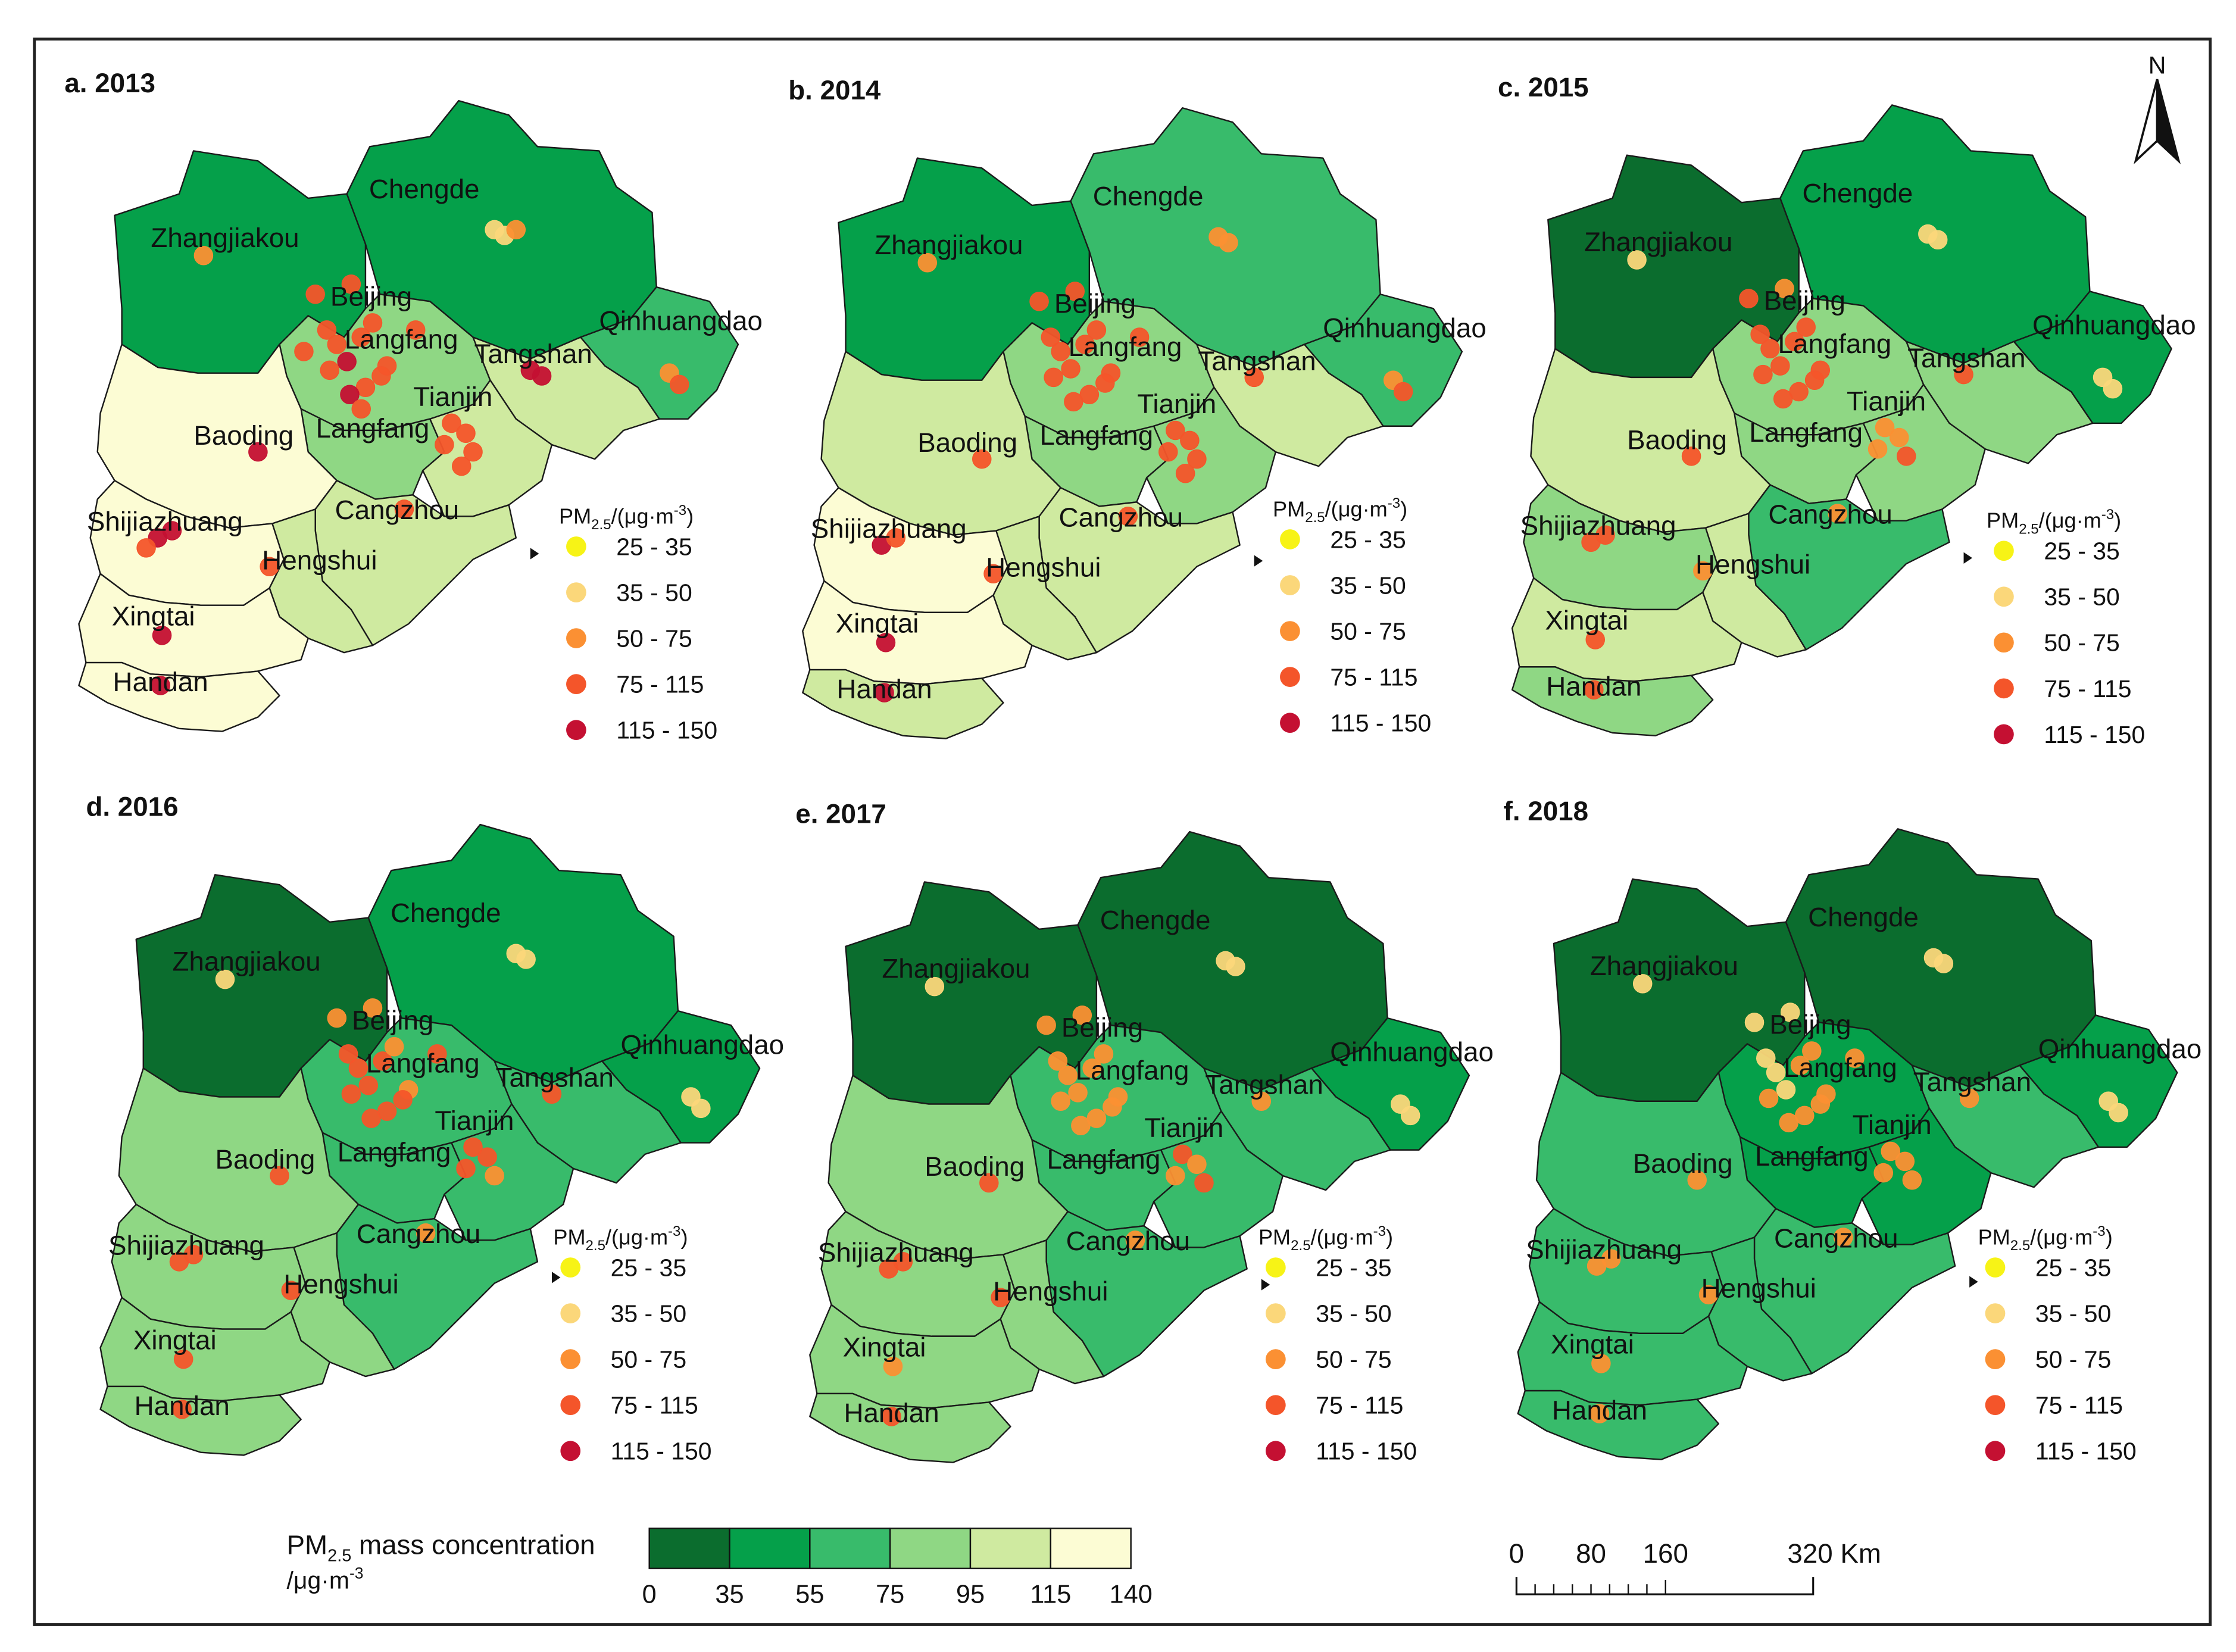 The width and height of the screenshot is (2236, 1652). Describe the element at coordinates (2168, 121) in the screenshot. I see `north-arrow-right-half` at that location.